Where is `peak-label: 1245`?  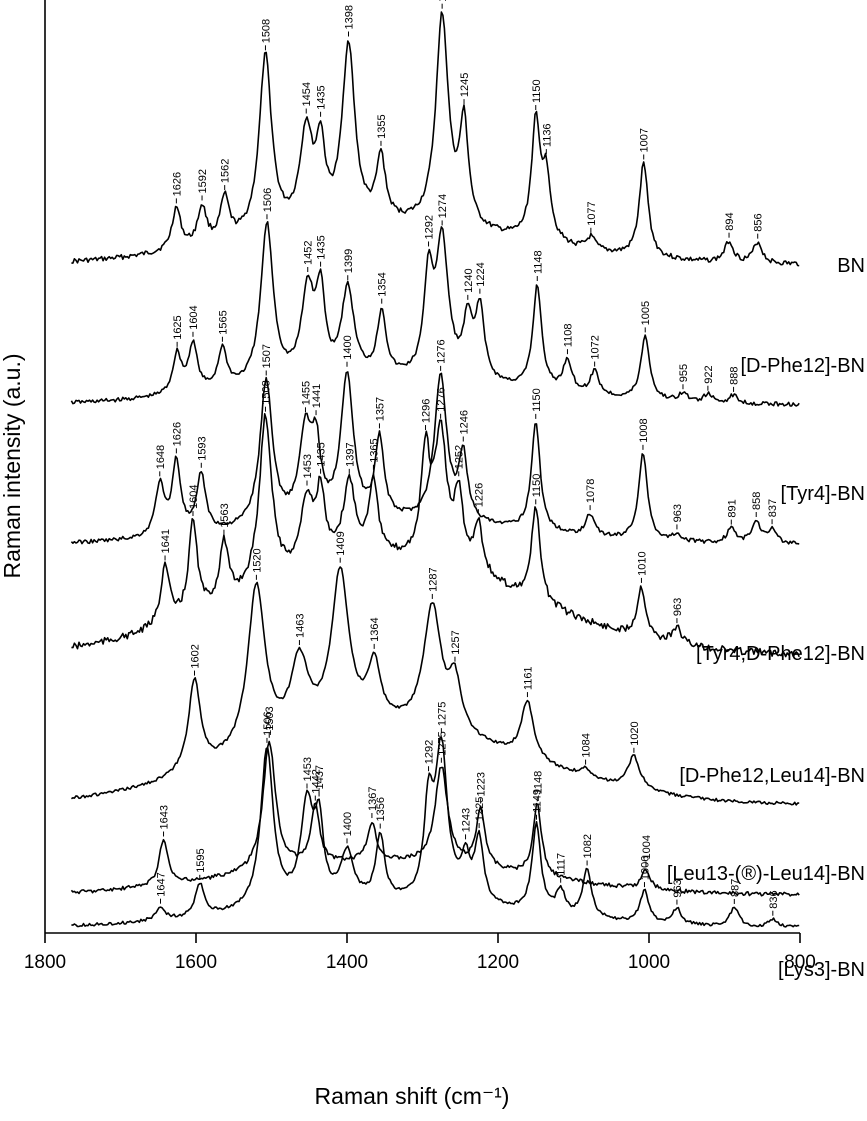 peak-label: 1245 is located at coordinates (465, 85).